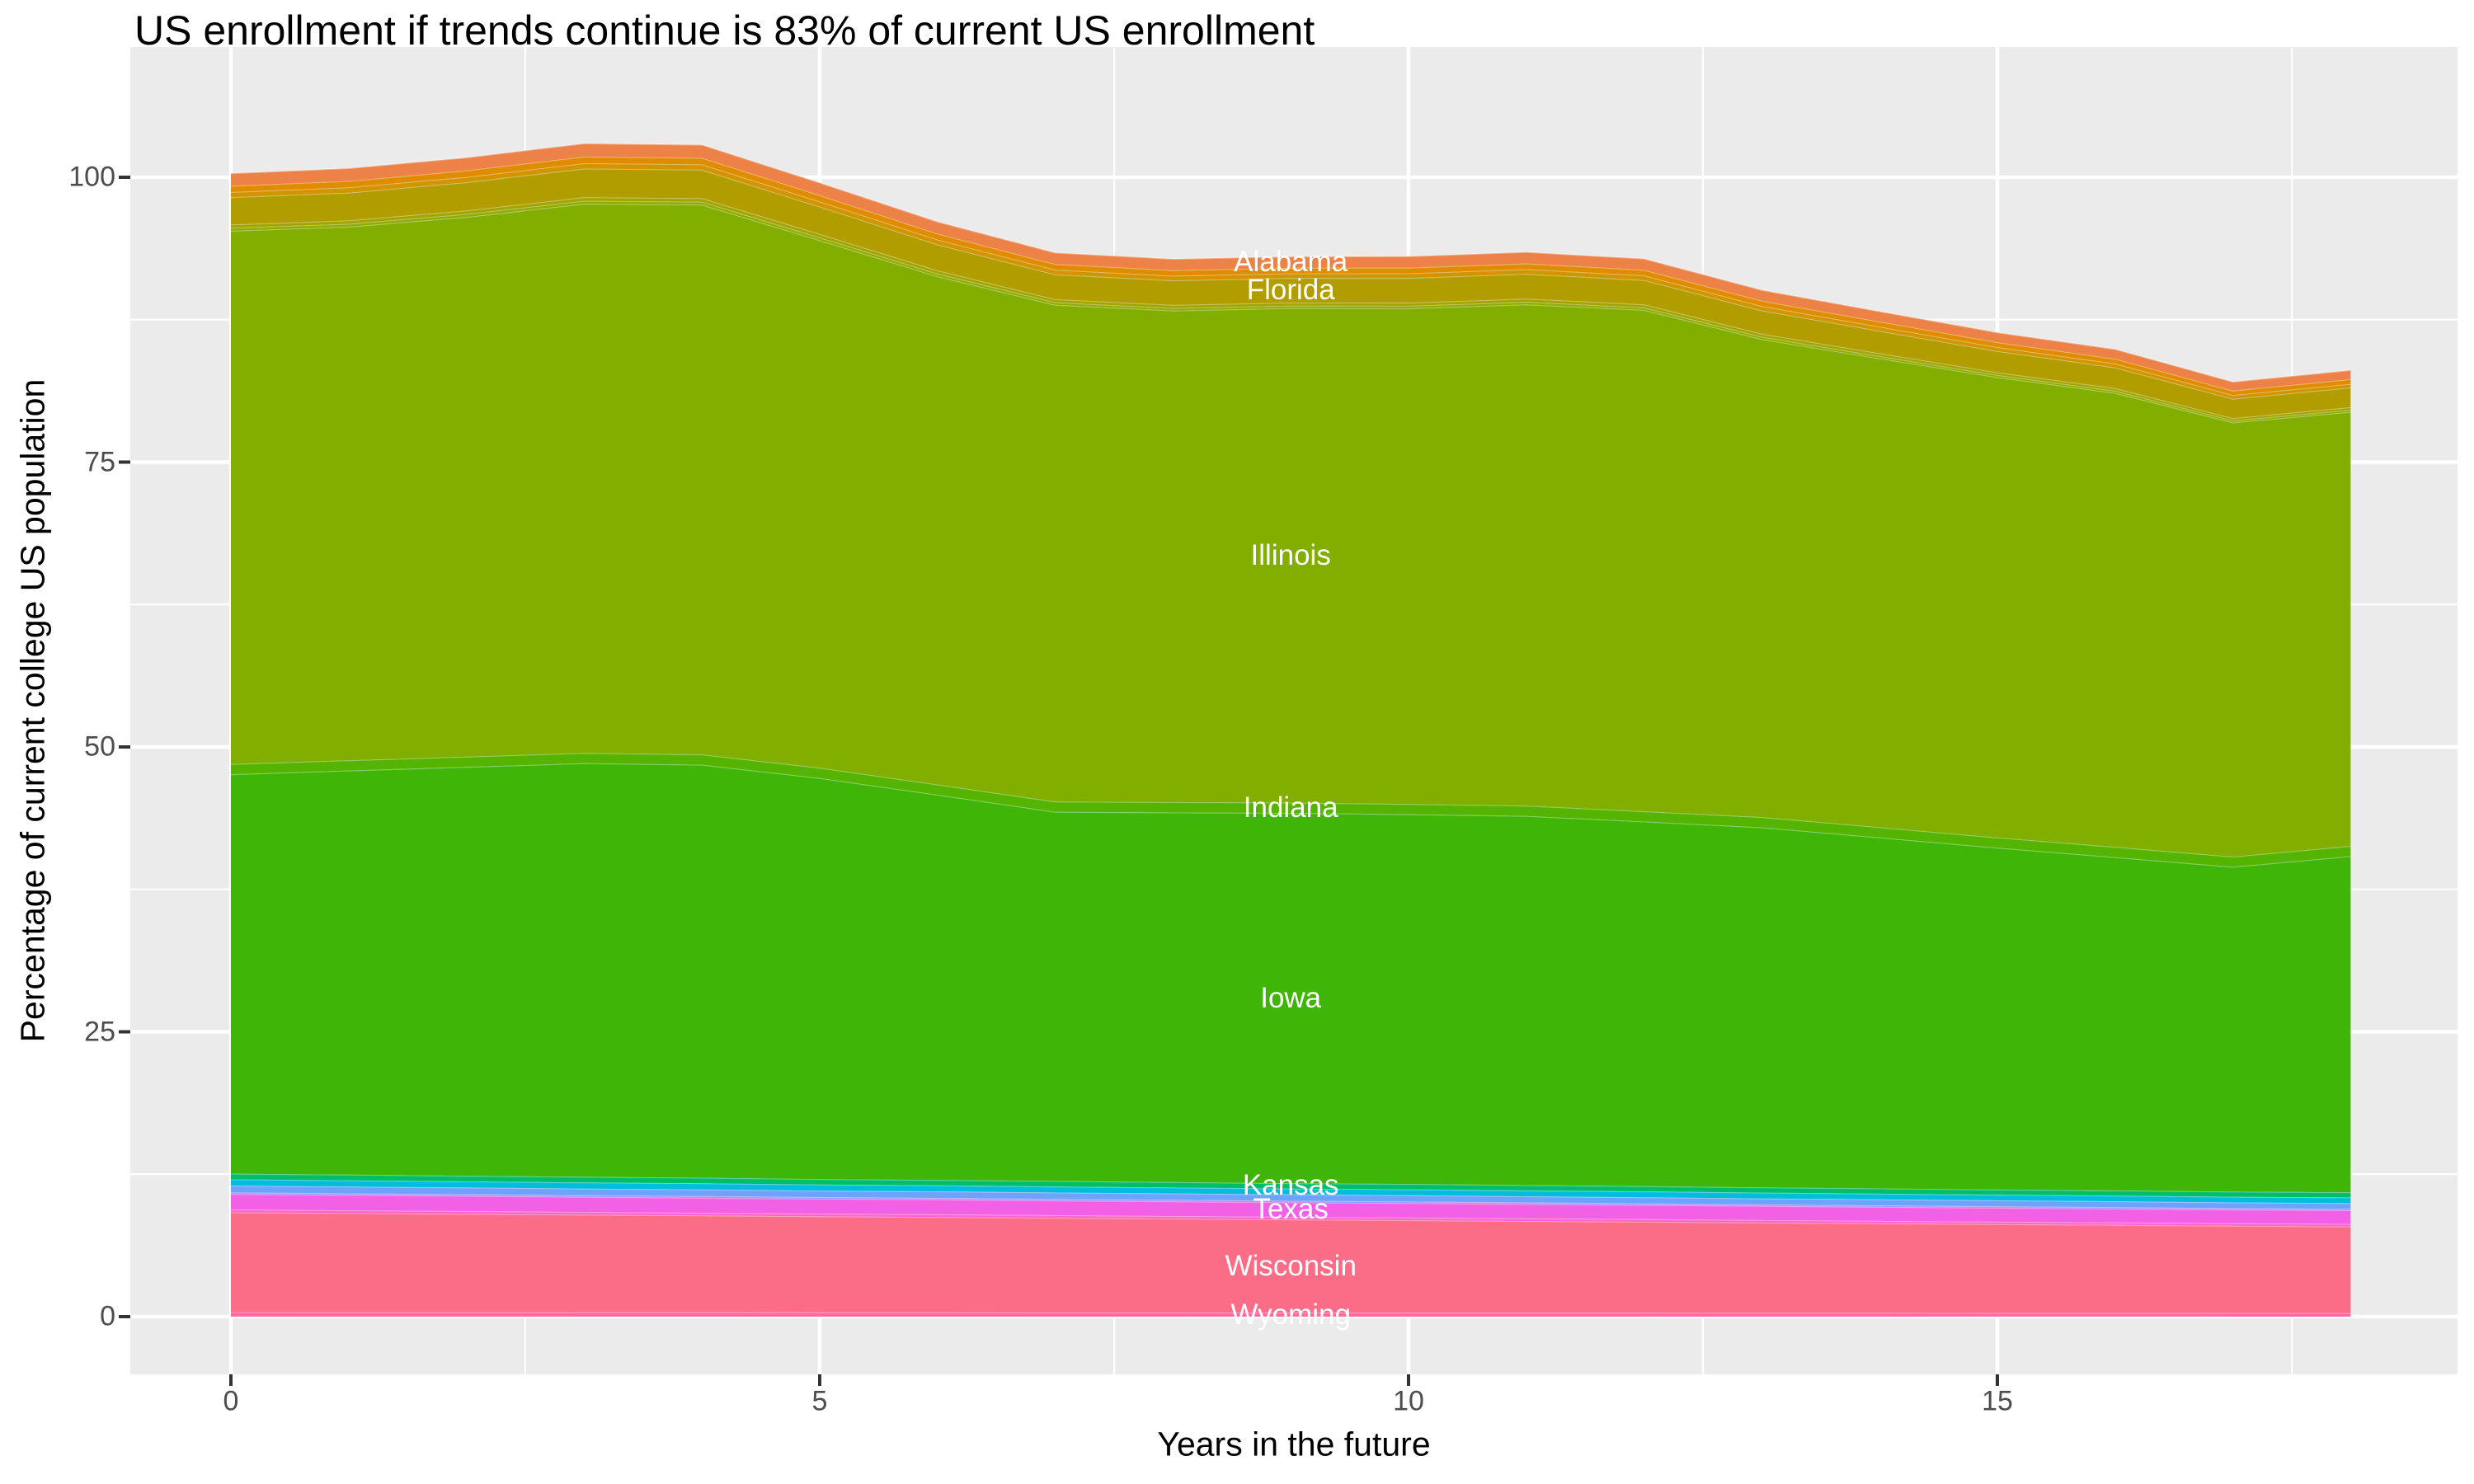 The width and height of the screenshot is (2474, 1484). I want to click on y-tick-label-0: 0, so click(107, 1316).